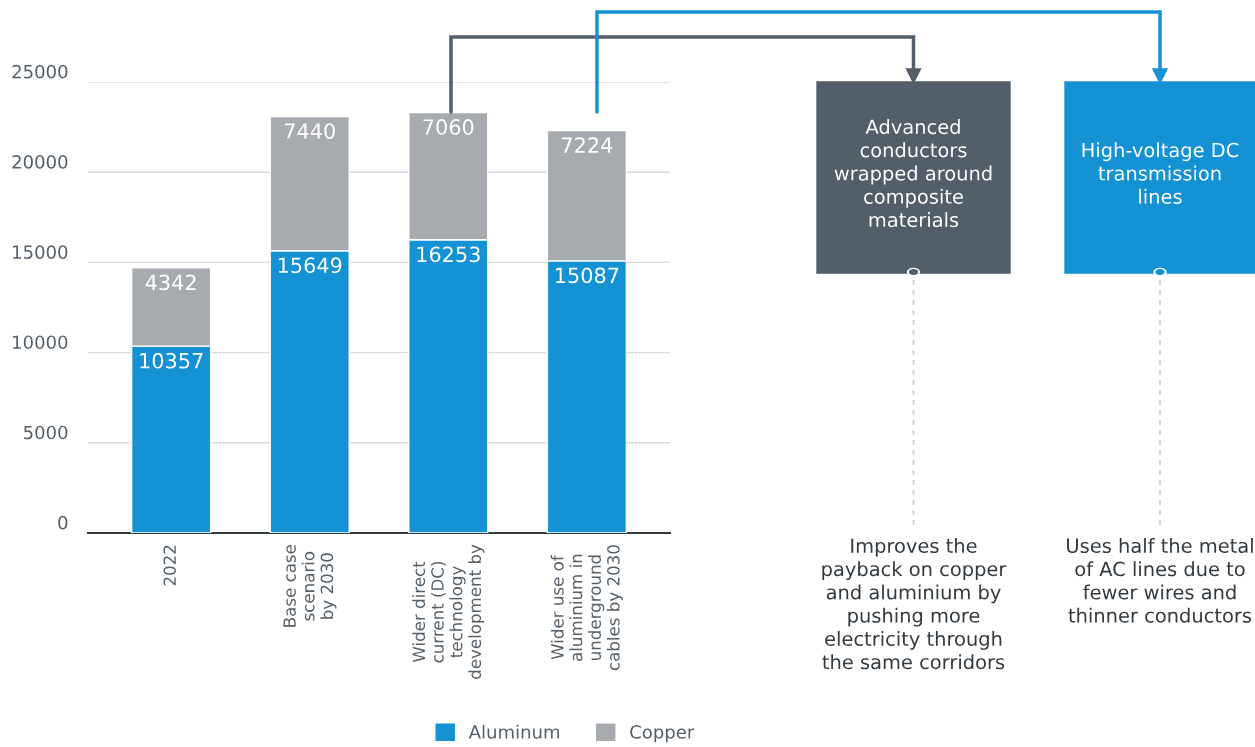 The width and height of the screenshot is (1255, 747). Describe the element at coordinates (310, 265) in the screenshot. I see `data-label: 15649` at that location.